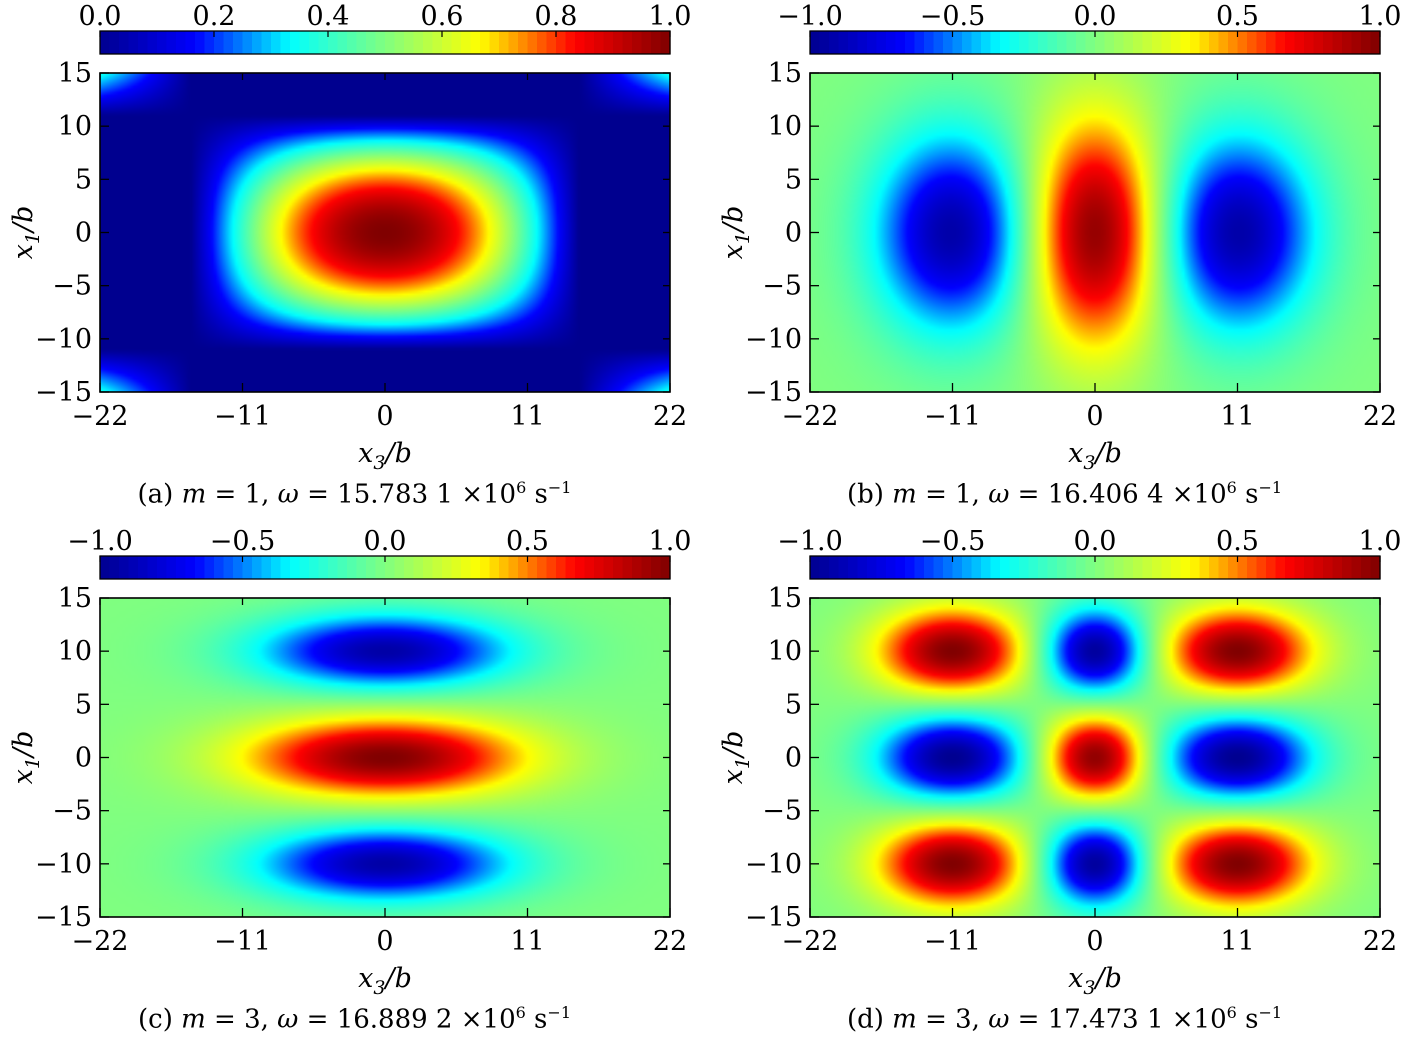  What do you see at coordinates (1094, 941) in the screenshot?
I see `x-tick-label: 0` at bounding box center [1094, 941].